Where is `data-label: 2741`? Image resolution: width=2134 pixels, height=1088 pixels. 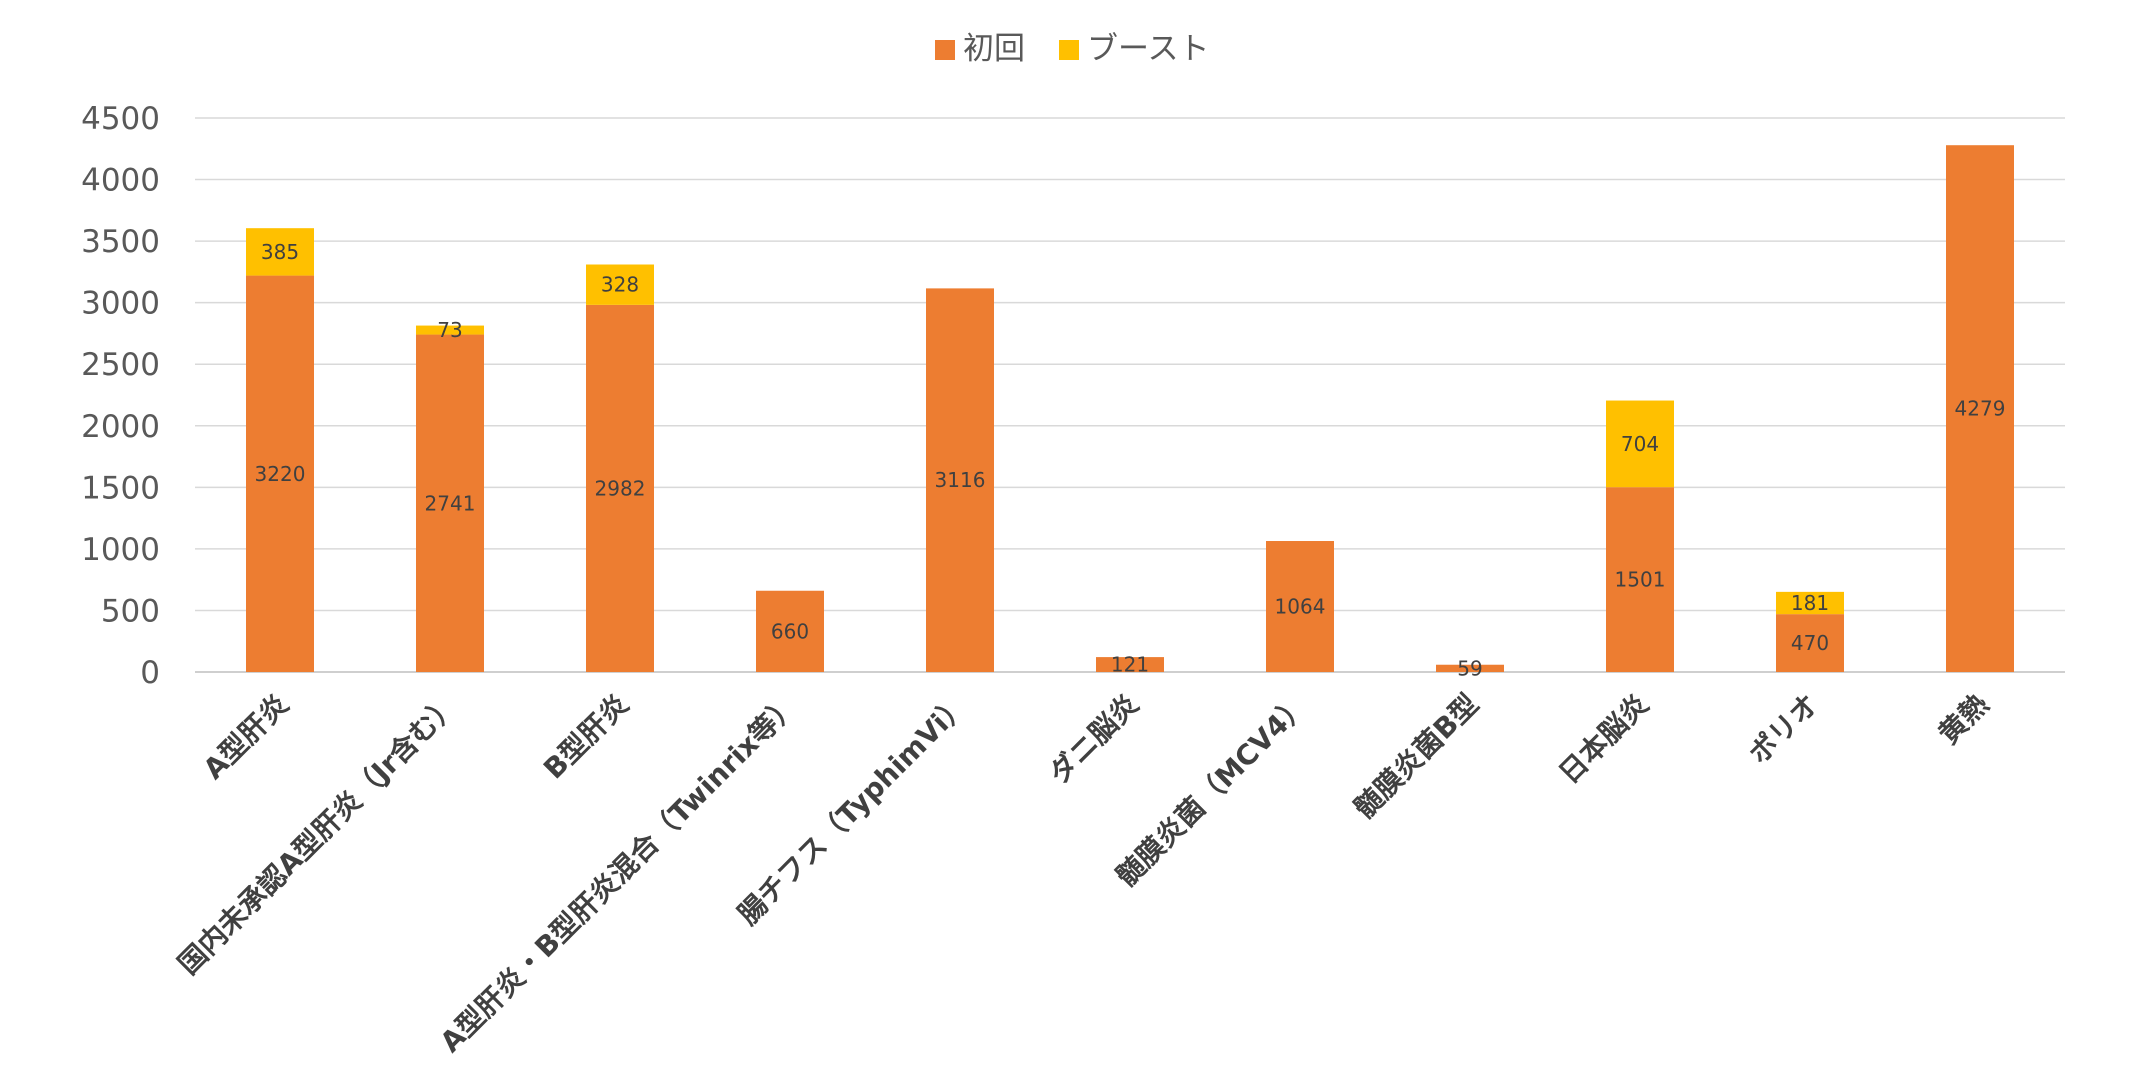
data-label: 2741 is located at coordinates (450, 503).